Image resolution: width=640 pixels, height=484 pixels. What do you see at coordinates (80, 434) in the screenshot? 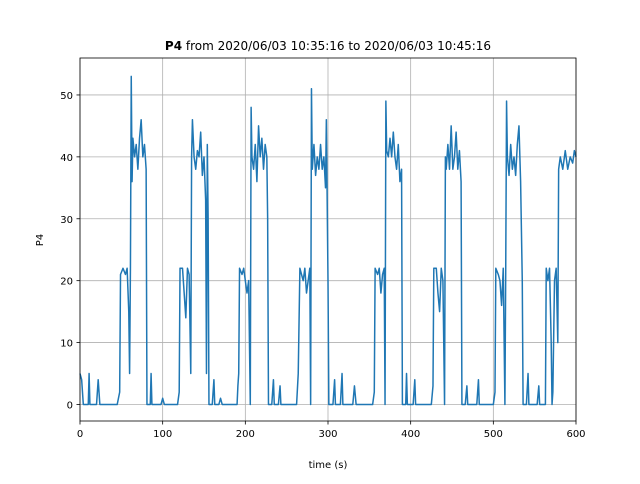
I see `x-tick-label: 0` at bounding box center [80, 434].